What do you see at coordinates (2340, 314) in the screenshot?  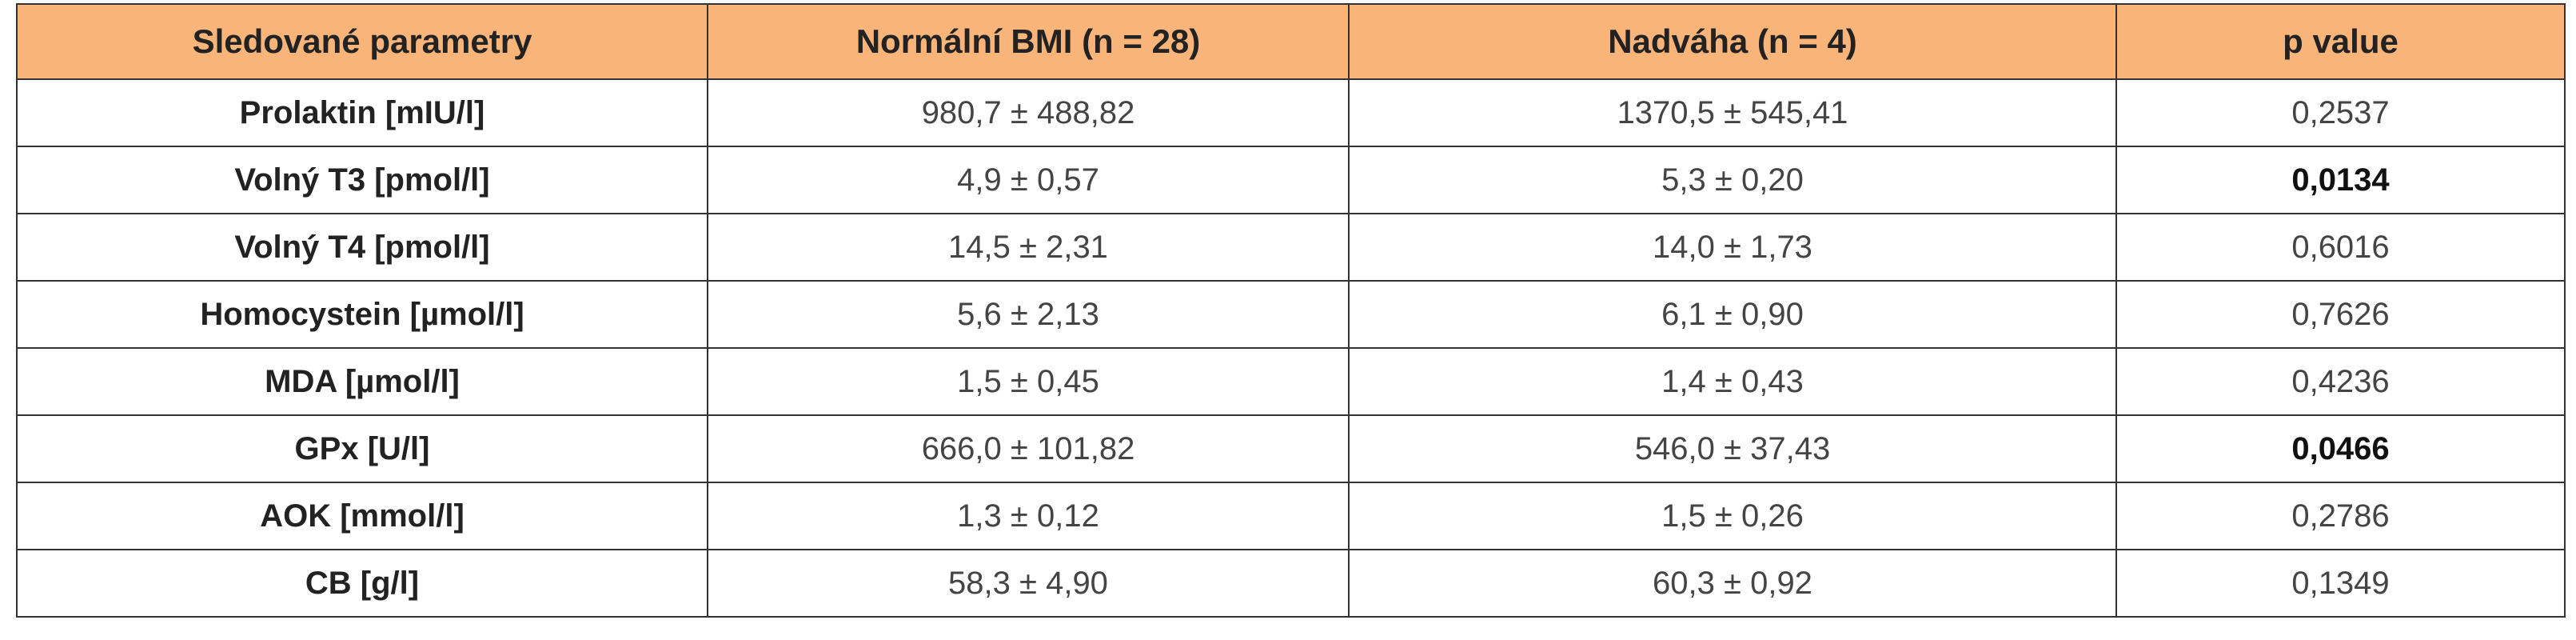 I see `table-cell: 0,7626` at bounding box center [2340, 314].